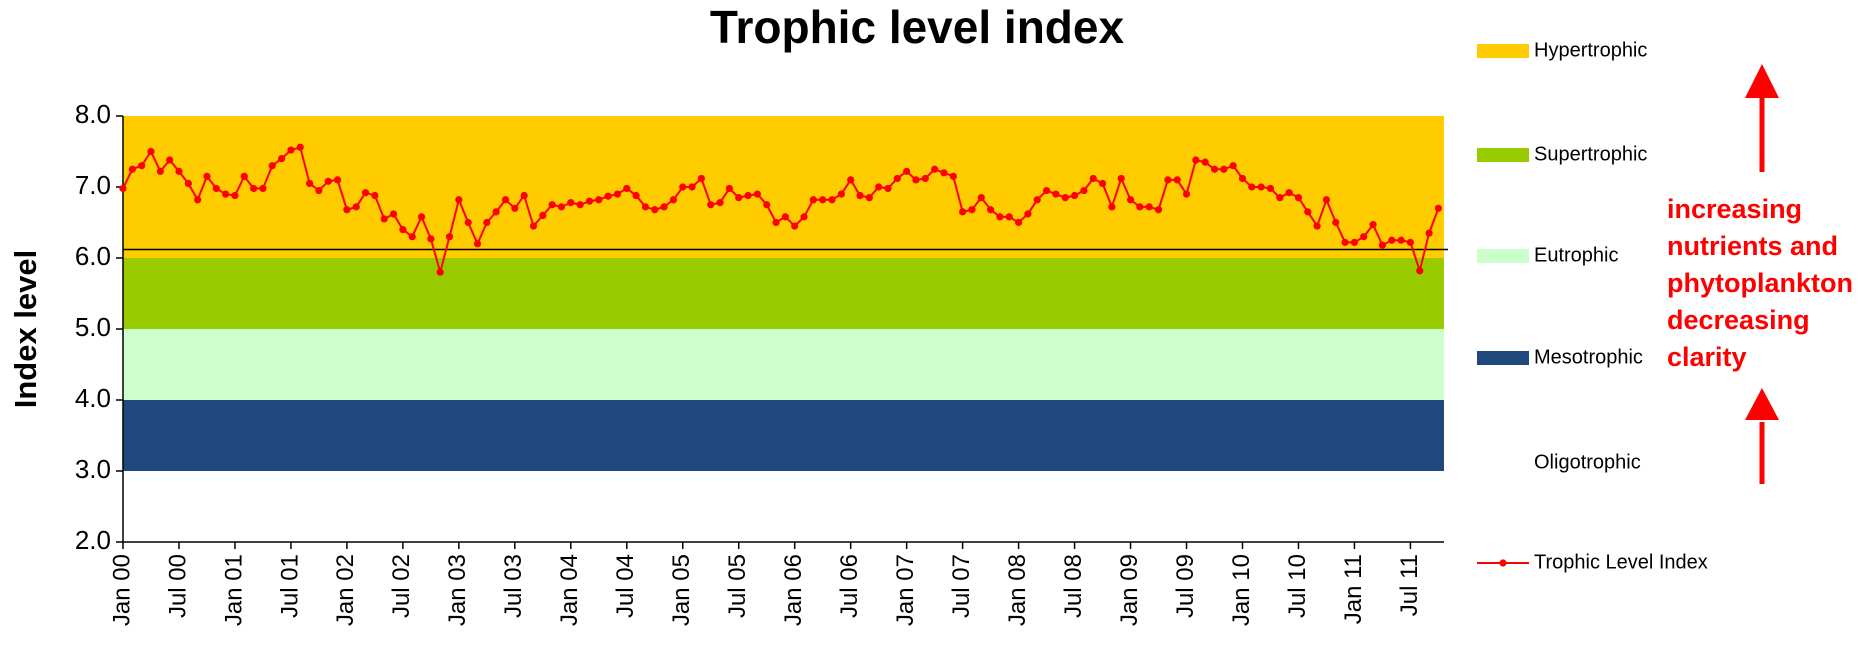 The height and width of the screenshot is (647, 1868). Describe the element at coordinates (1297, 586) in the screenshot. I see `x-tick-label: Jul 10` at that location.